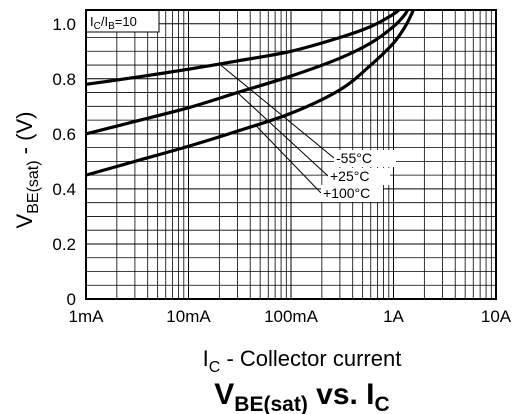 This screenshot has width=517, height=414. What do you see at coordinates (71, 299) in the screenshot?
I see `y-tick-label: 0` at bounding box center [71, 299].